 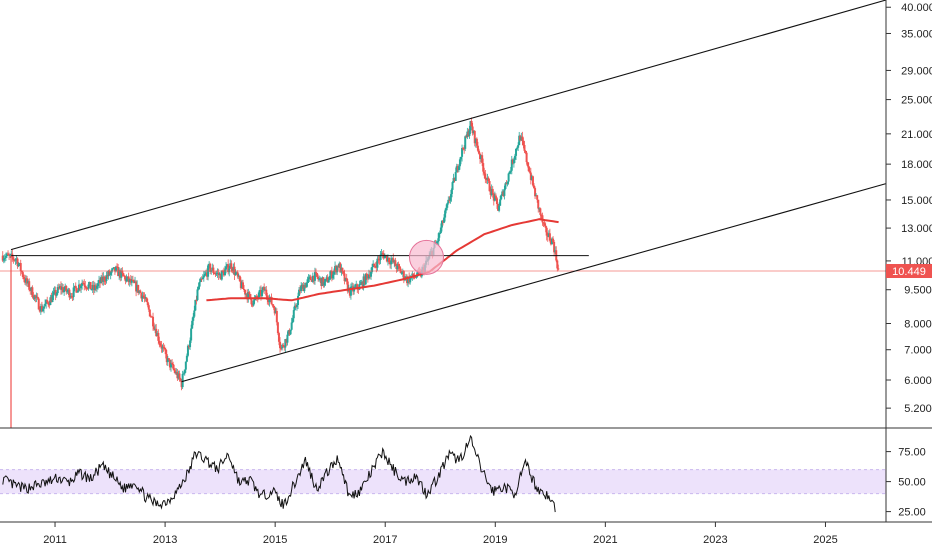 What do you see at coordinates (443, 473) in the screenshot?
I see `rsi-panel` at bounding box center [443, 473].